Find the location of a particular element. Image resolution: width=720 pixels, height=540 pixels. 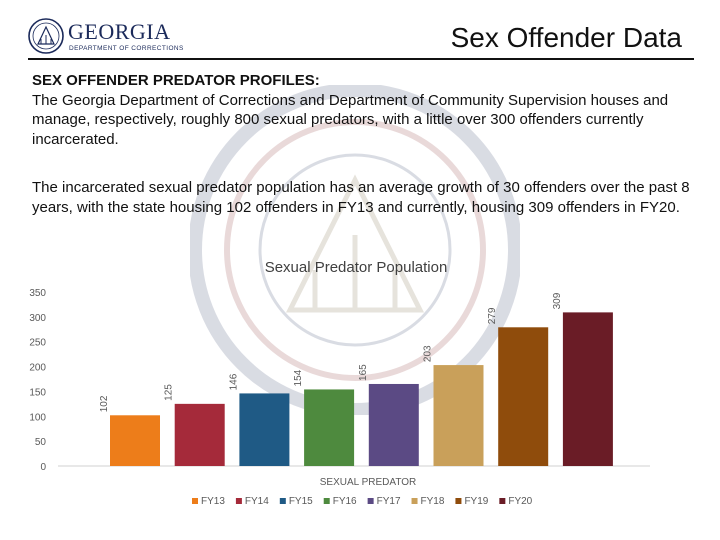

data-label-fy15: 146 is located at coordinates (233, 381).